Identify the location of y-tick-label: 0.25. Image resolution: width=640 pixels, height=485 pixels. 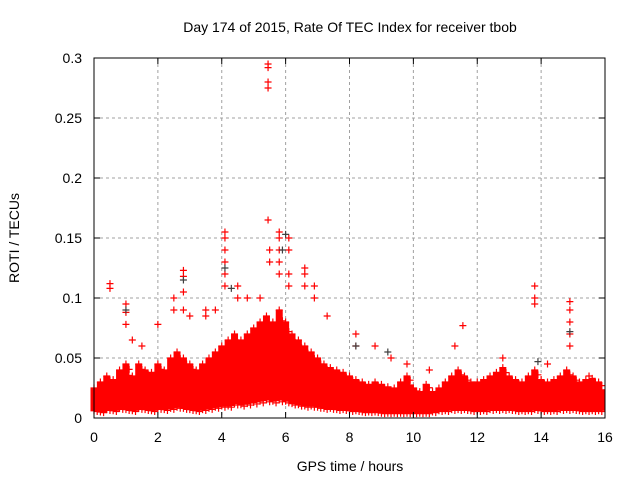
(68, 118).